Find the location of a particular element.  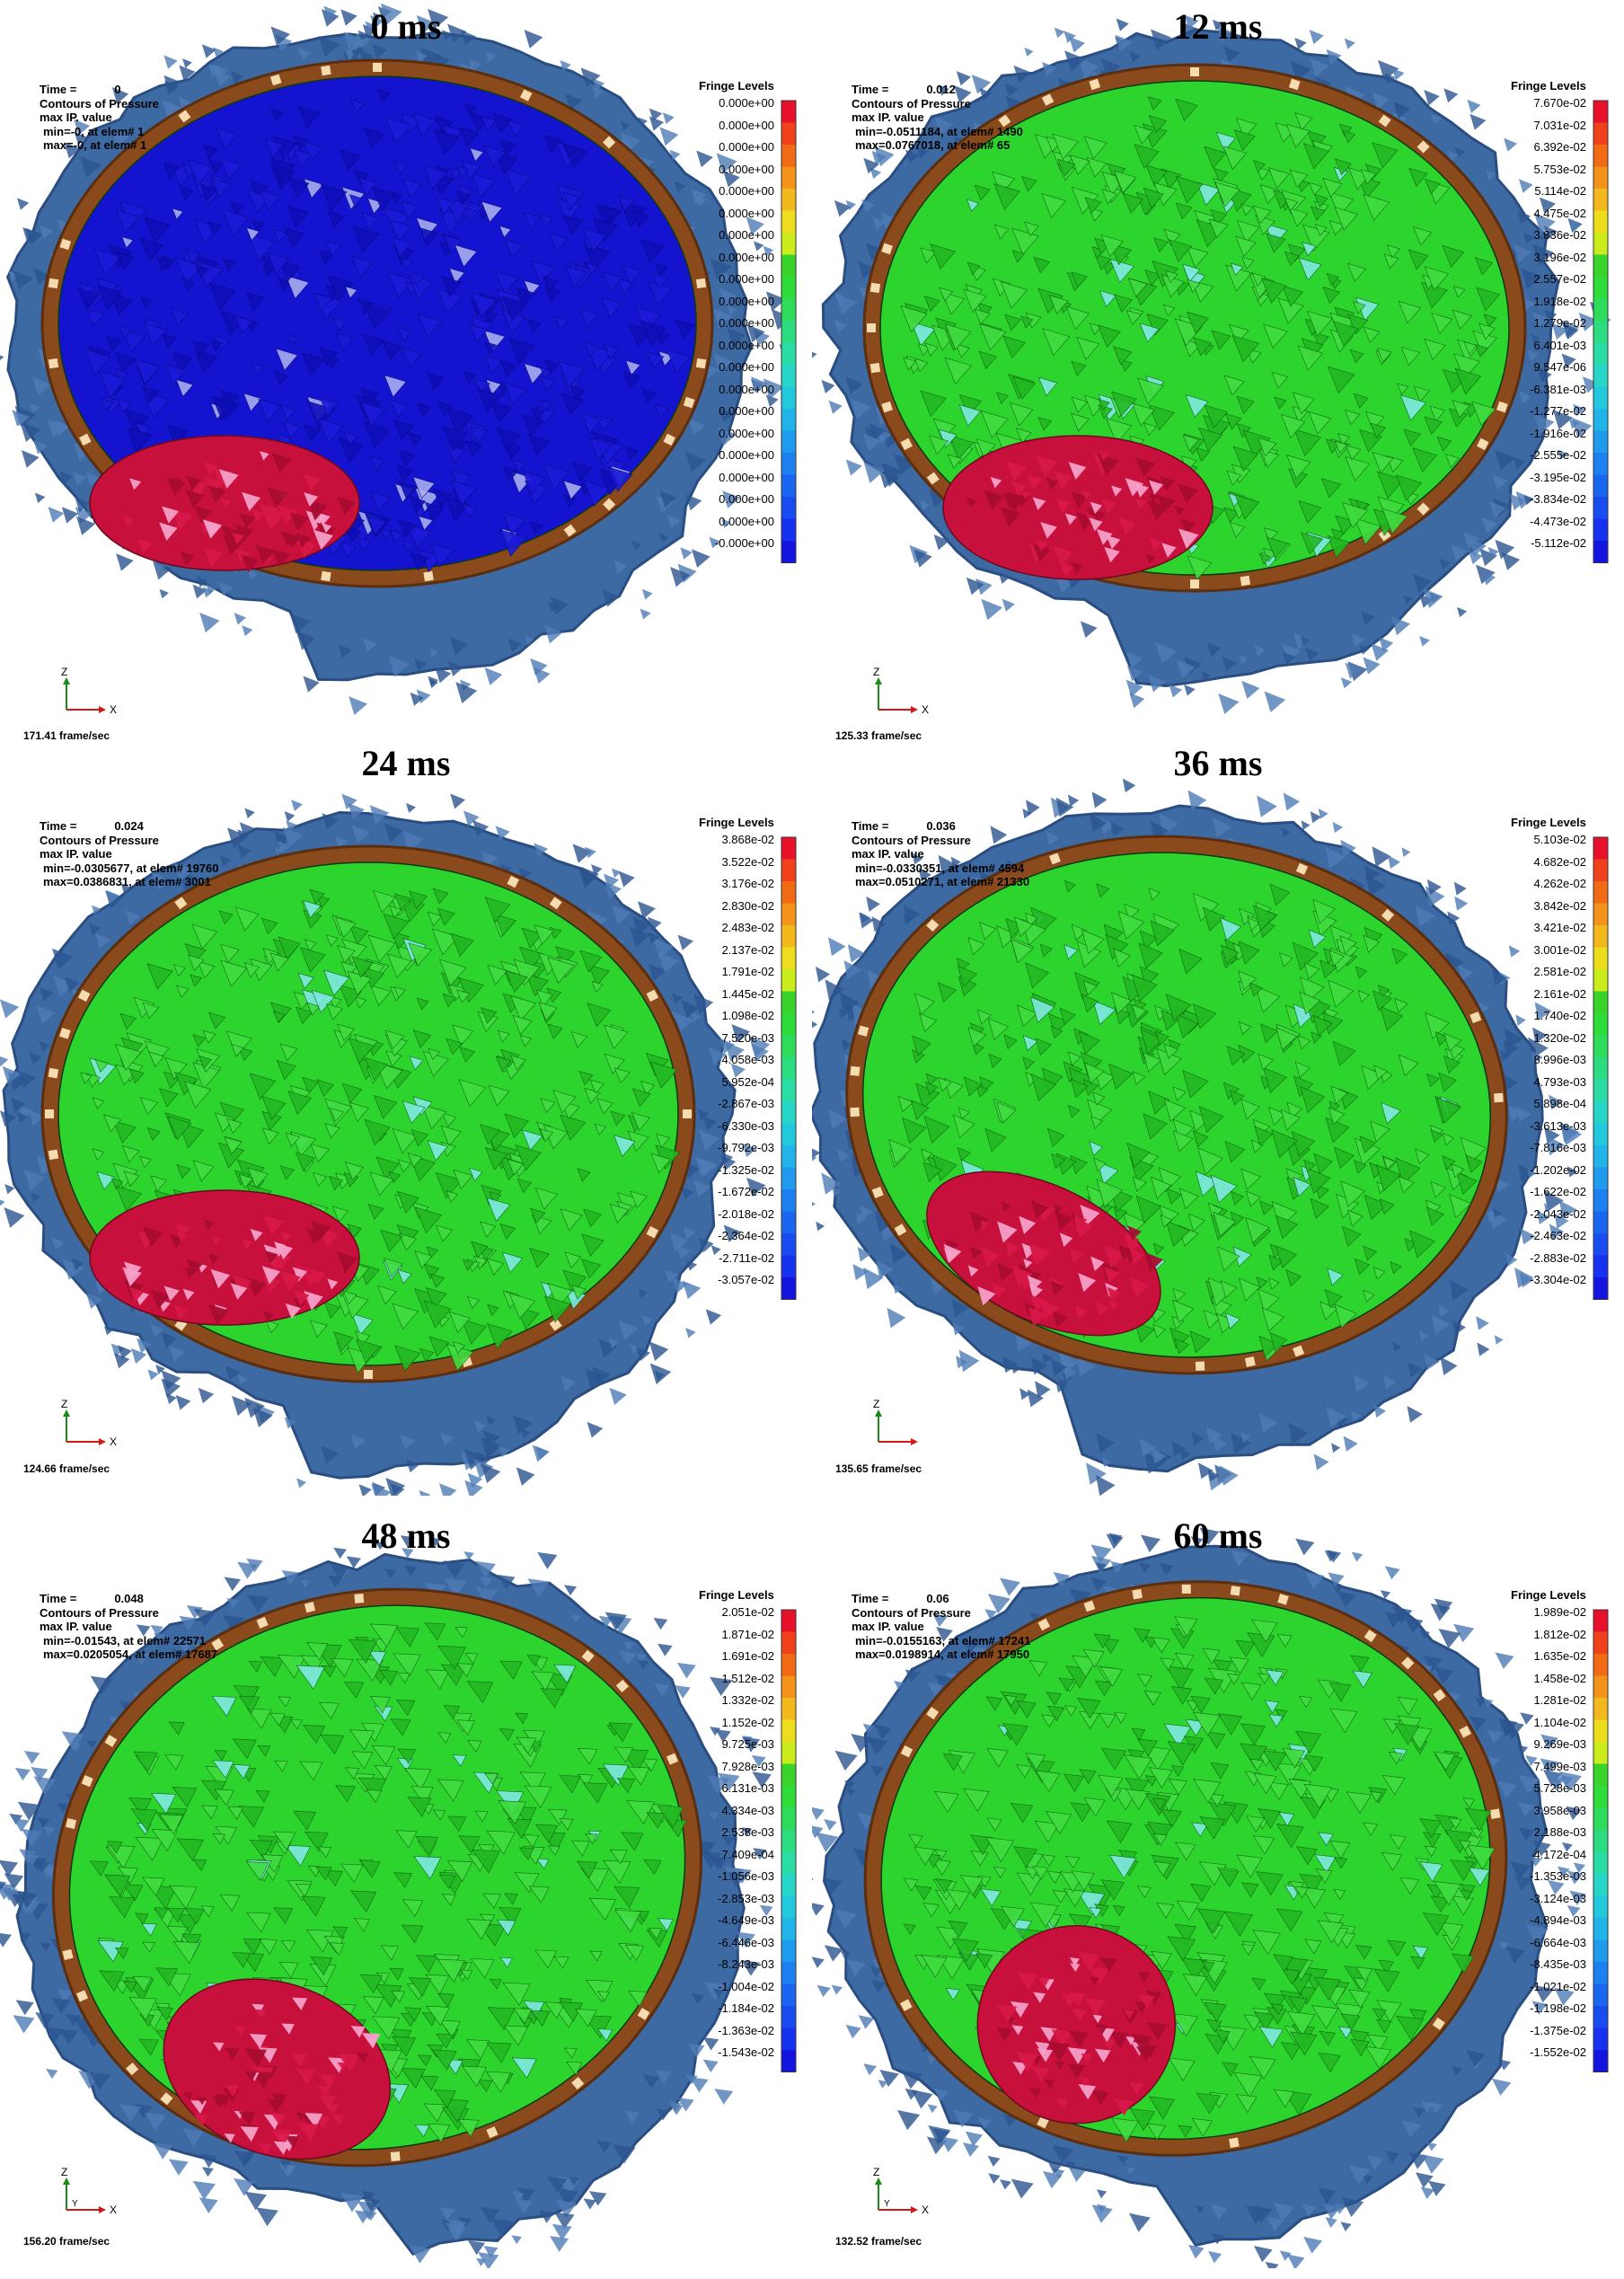

fringe-level-label: -1.184e-02 is located at coordinates (746, 2008).